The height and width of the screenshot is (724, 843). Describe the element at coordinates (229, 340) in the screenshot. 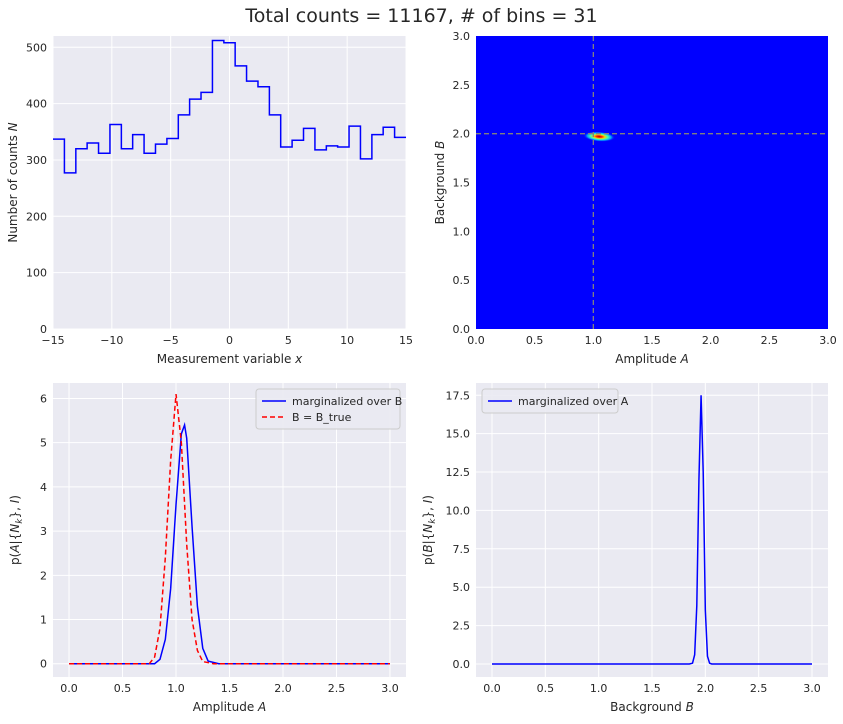

I see `x-tick-label: 0` at that location.